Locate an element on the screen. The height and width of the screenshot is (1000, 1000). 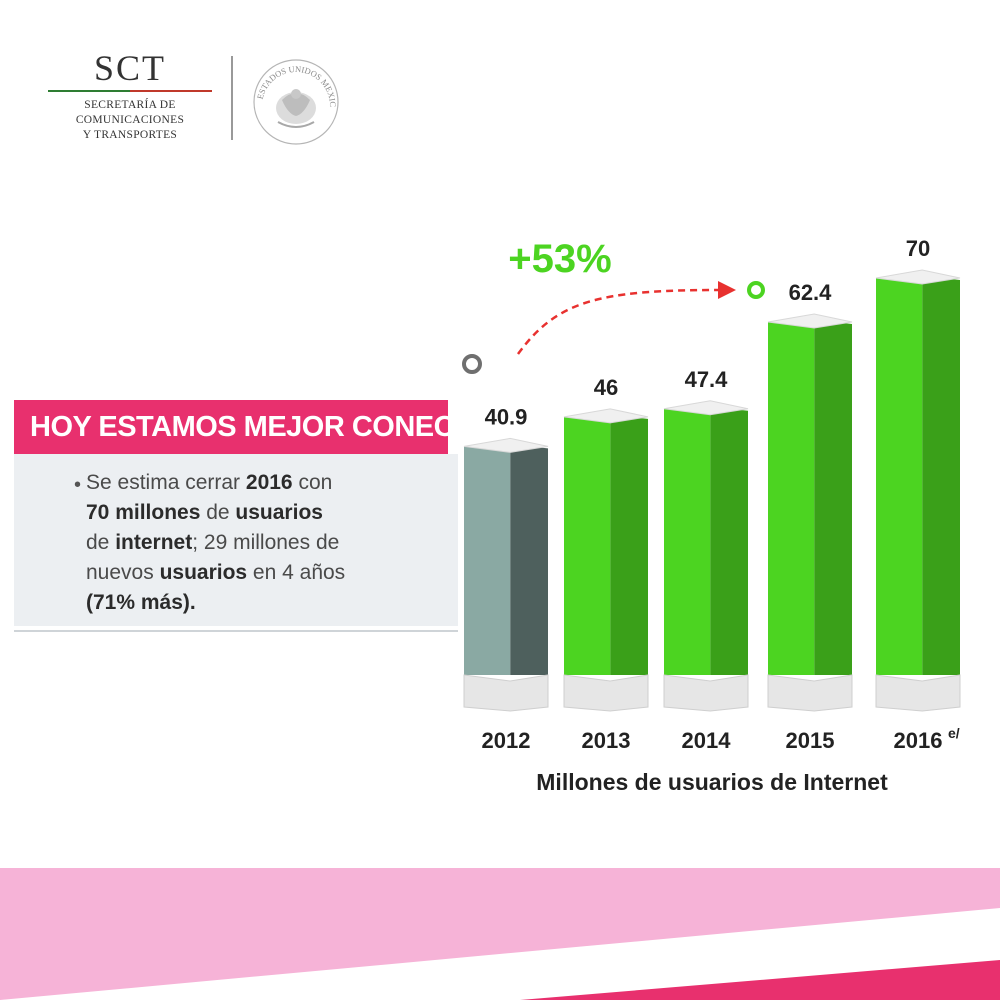
logo-rule is located at coordinates (130, 91).